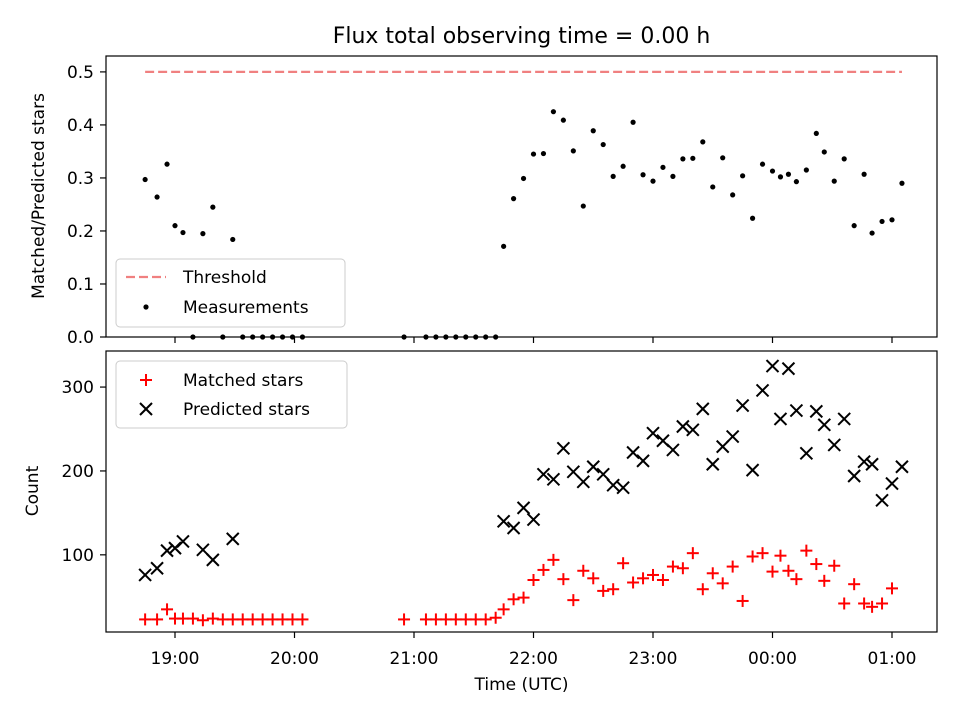 The width and height of the screenshot is (960, 720). Describe the element at coordinates (246, 308) in the screenshot. I see `measurements-legend-label: Measurements` at that location.